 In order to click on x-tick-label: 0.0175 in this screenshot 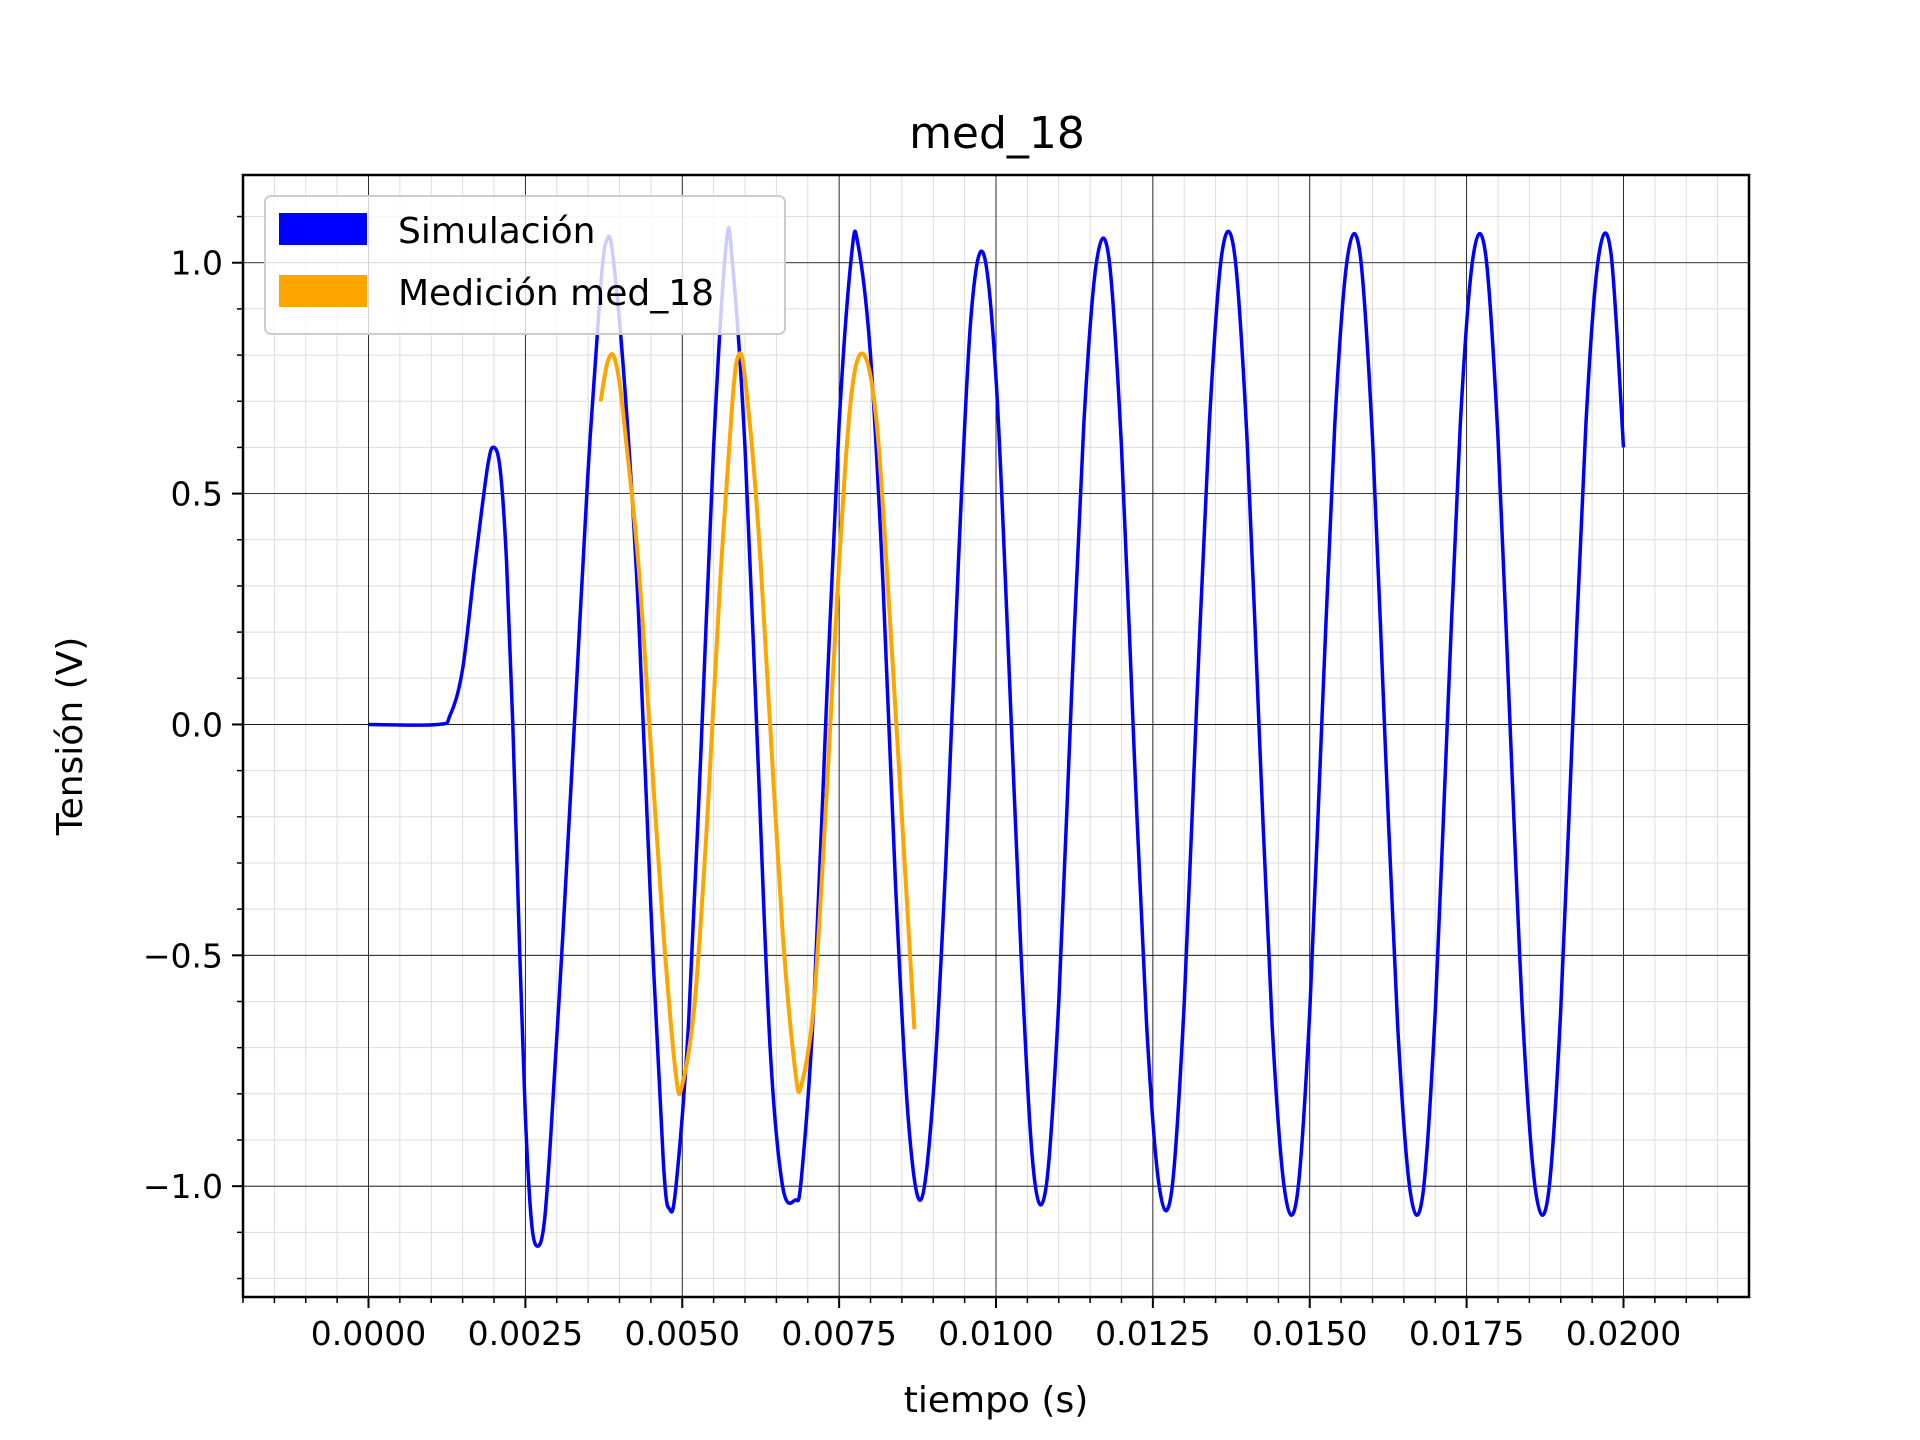, I will do `click(1466, 1333)`.